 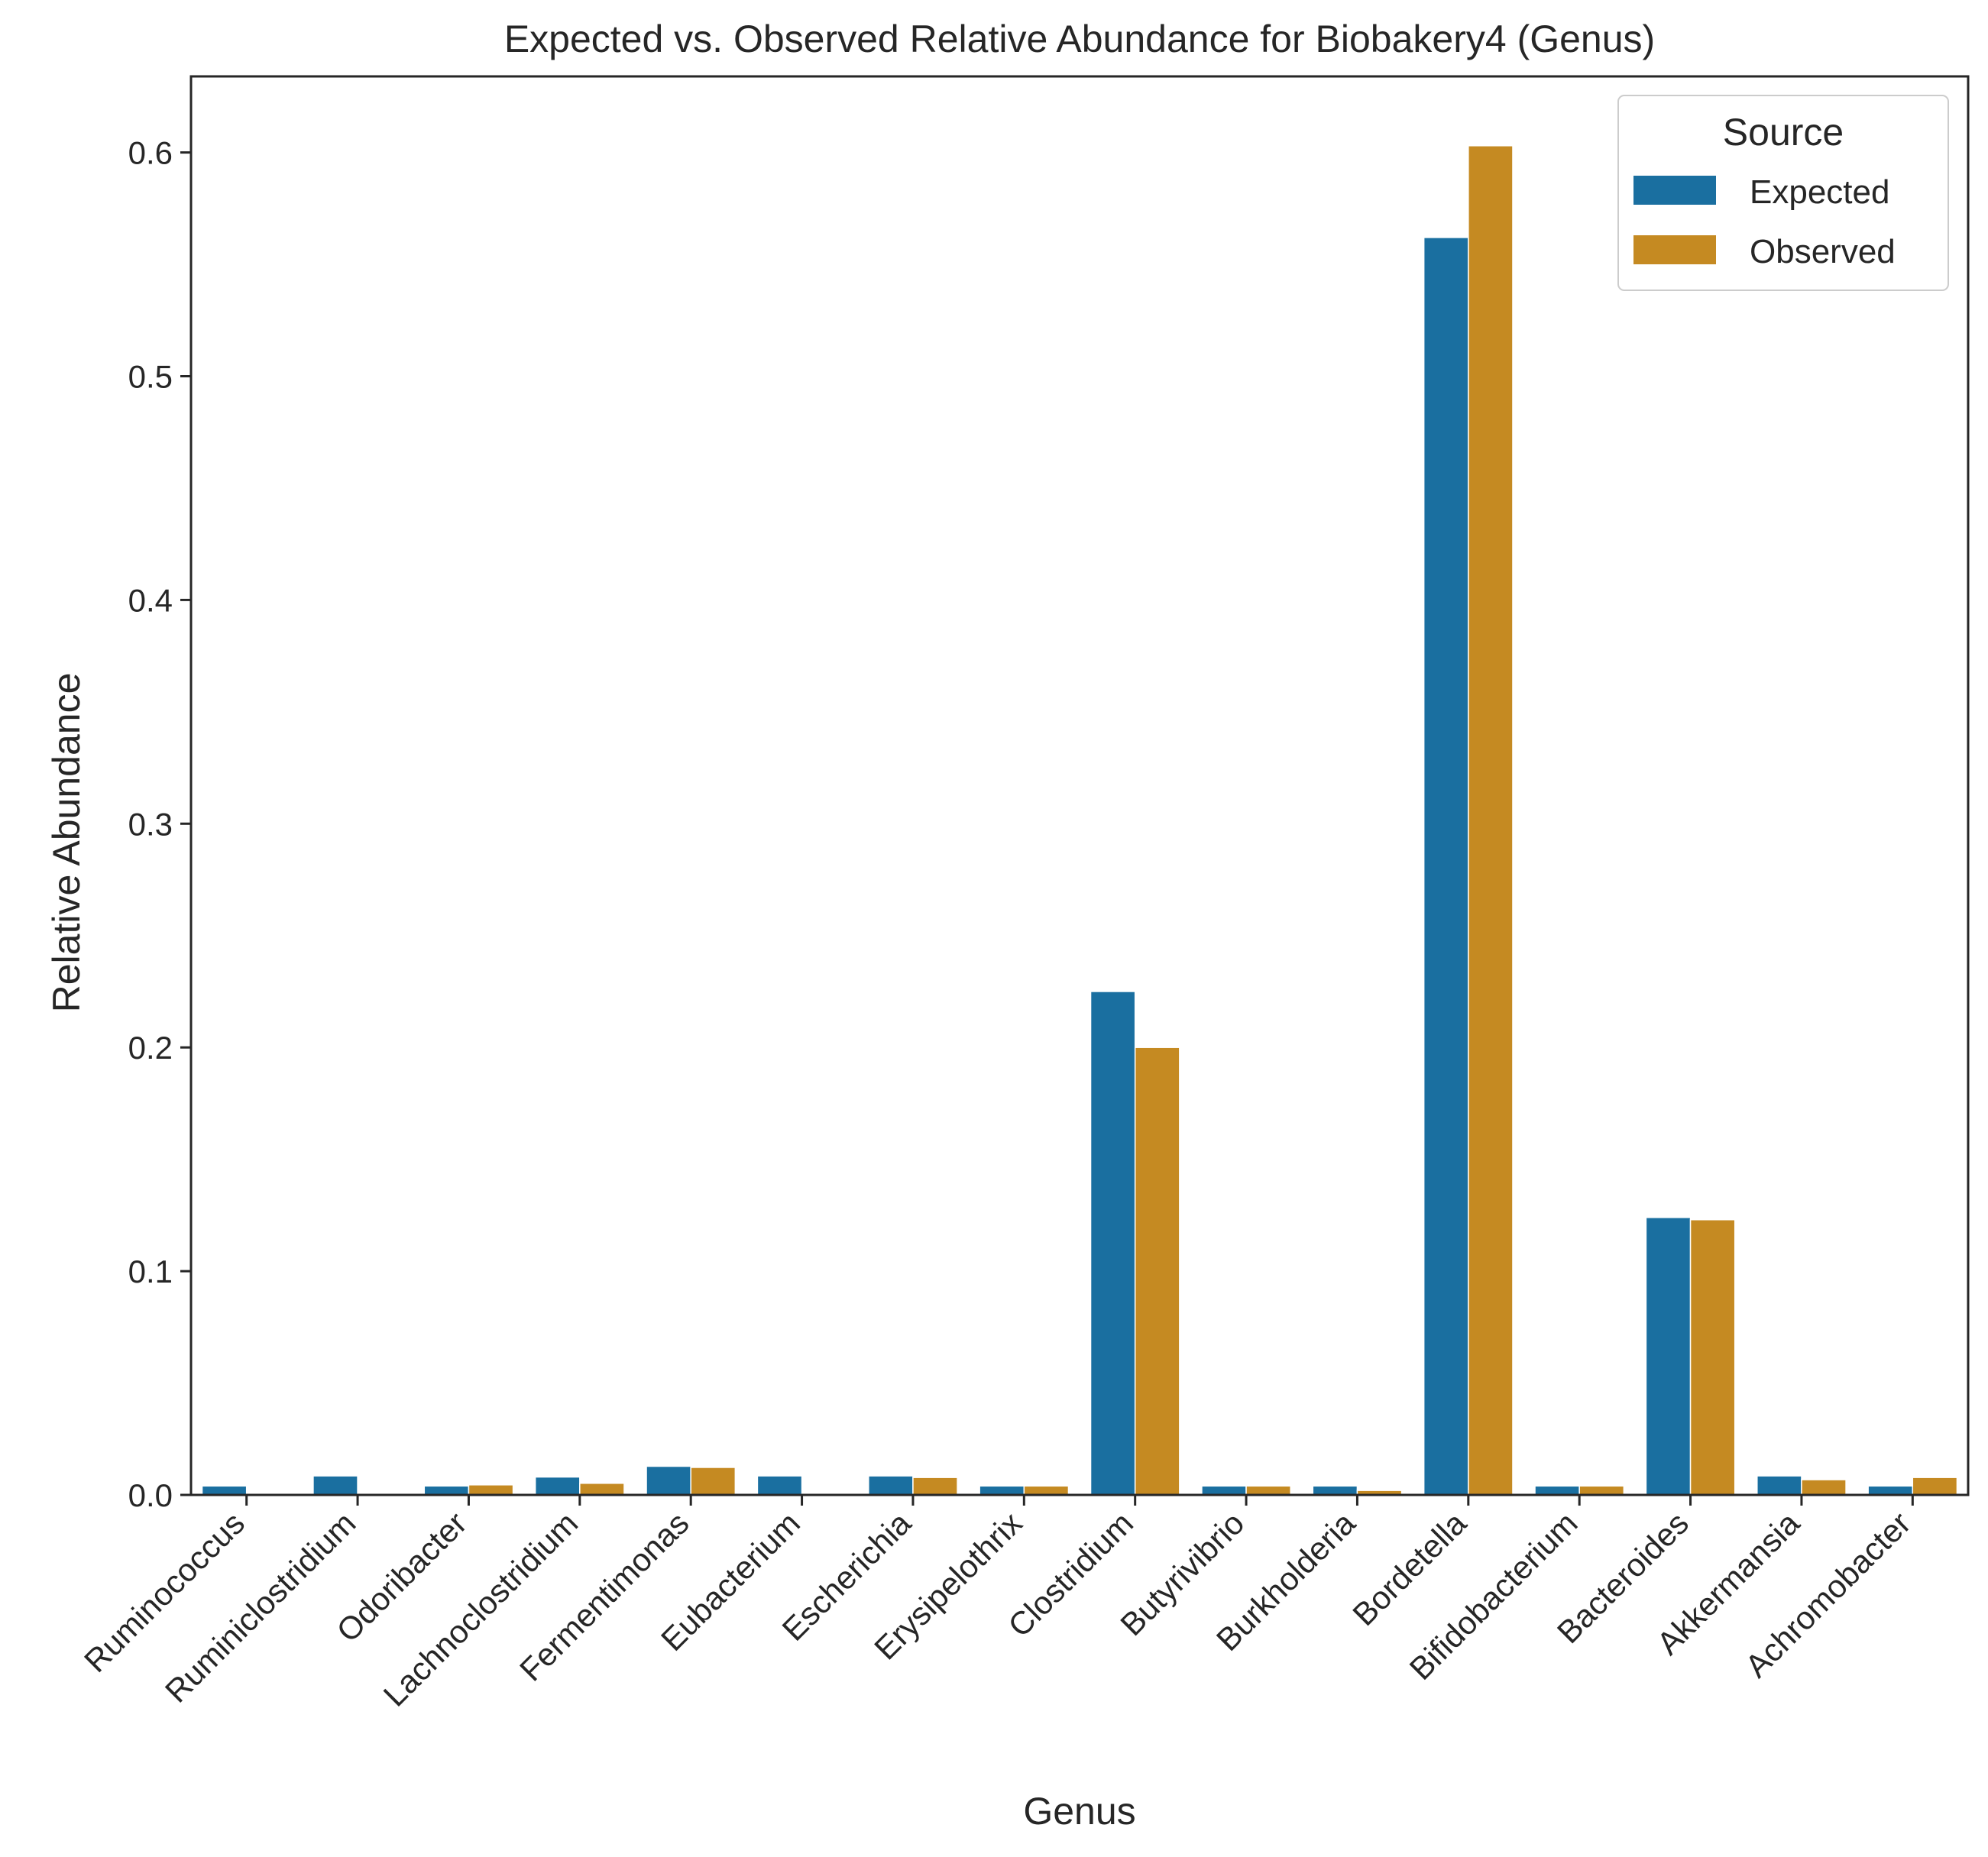 What do you see at coordinates (150, 153) in the screenshot?
I see `y-tick-label: 0.6` at bounding box center [150, 153].